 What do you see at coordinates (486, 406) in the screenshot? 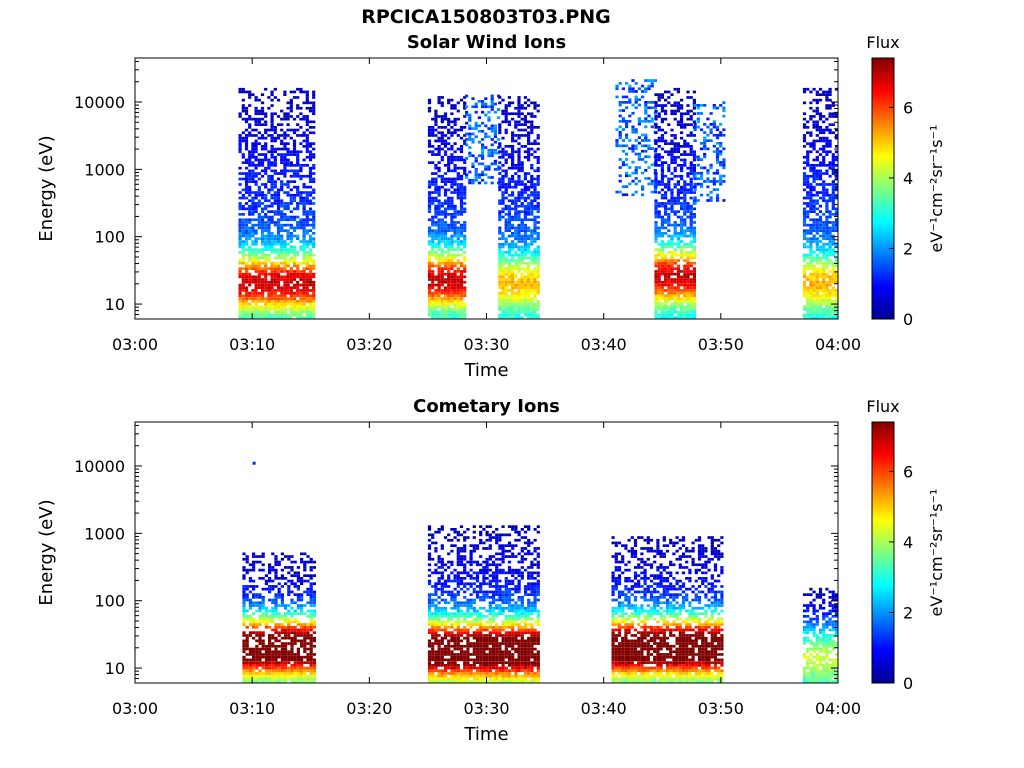
I see `panel-title: Cometary Ions` at bounding box center [486, 406].